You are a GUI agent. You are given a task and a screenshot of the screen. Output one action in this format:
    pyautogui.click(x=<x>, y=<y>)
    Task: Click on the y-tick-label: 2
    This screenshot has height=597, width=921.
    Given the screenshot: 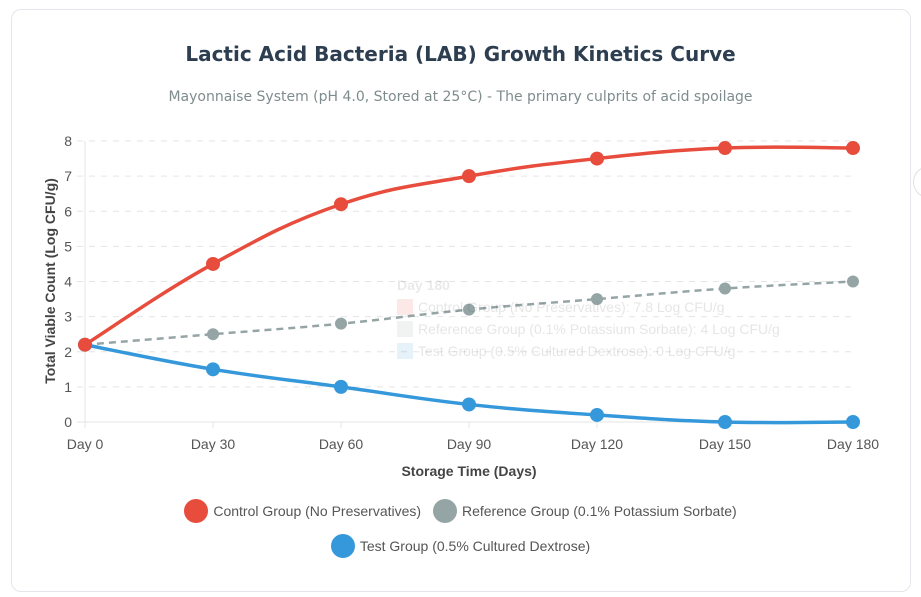 What is the action you would take?
    pyautogui.click(x=68, y=352)
    